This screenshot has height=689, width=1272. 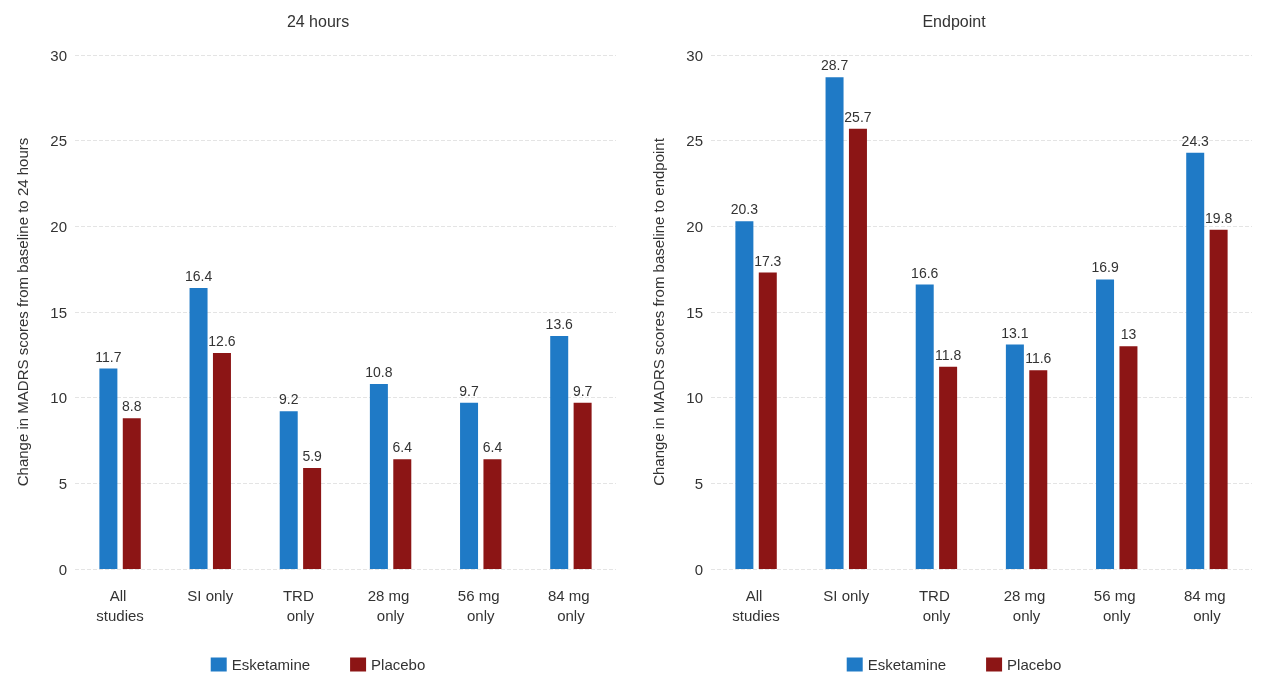 What do you see at coordinates (834, 65) in the screenshot?
I see `data-label: 28.7` at bounding box center [834, 65].